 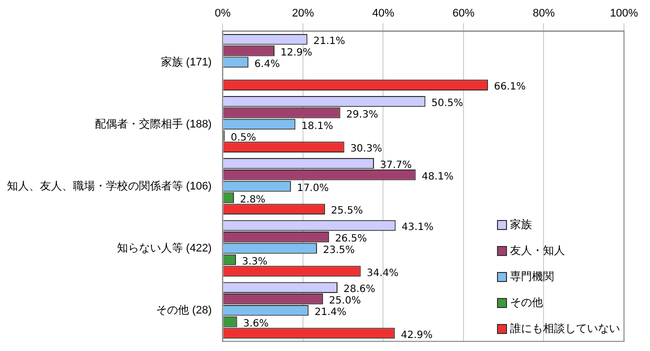 I want to click on data-label: 34.4%, so click(x=382, y=273).